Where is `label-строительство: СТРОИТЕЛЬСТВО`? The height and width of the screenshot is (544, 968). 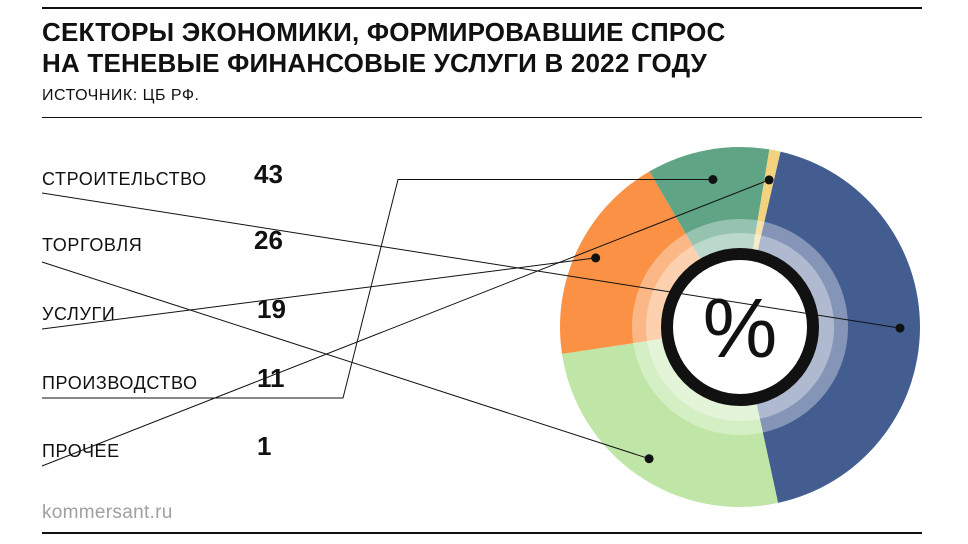
label-строительство: СТРОИТЕЛЬСТВО is located at coordinates (124, 179).